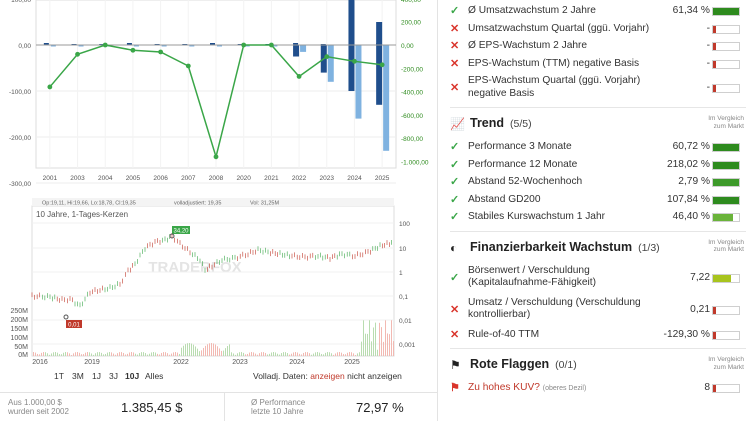 The height and width of the screenshot is (421, 750). What do you see at coordinates (113, 376) in the screenshot?
I see `timeframe-3j: 3J` at bounding box center [113, 376].